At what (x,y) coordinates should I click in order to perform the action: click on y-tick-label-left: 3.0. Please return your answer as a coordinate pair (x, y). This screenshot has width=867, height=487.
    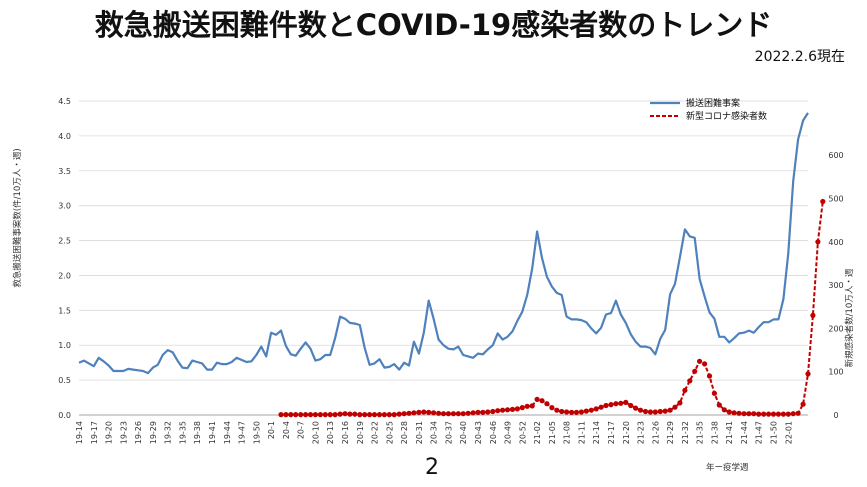
    Looking at the image, I should click on (64, 206).